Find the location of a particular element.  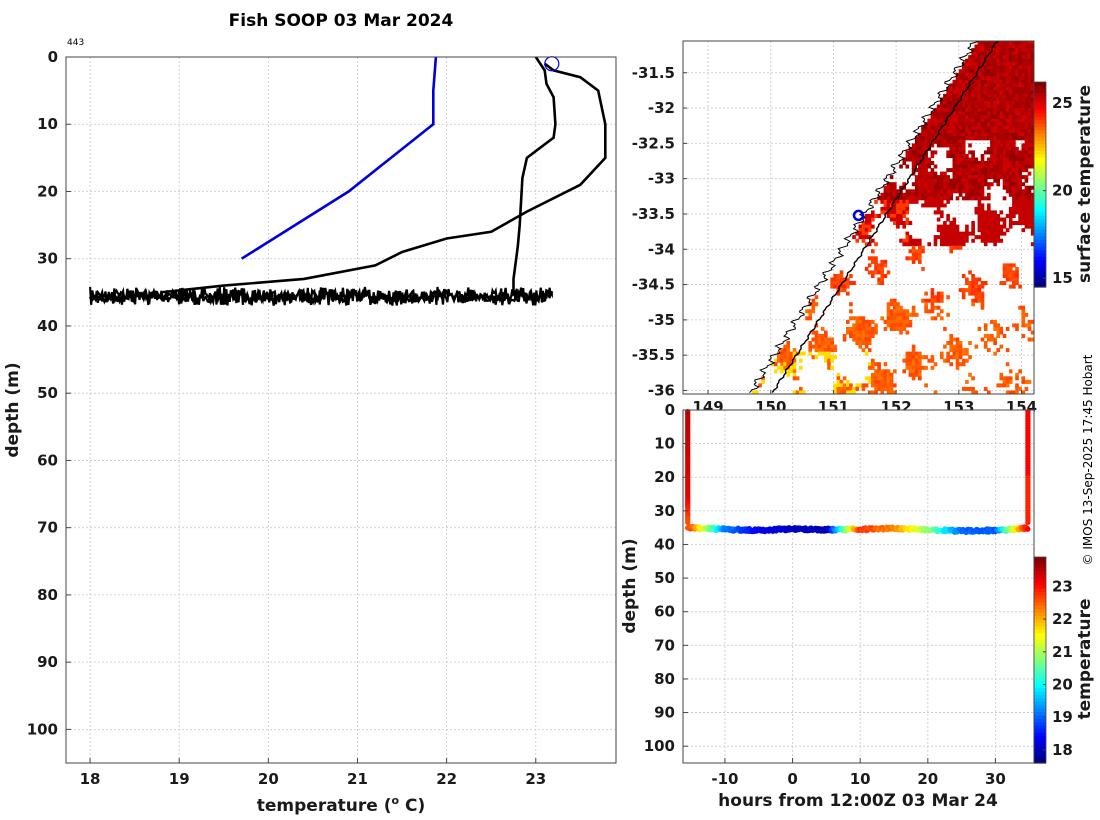

profile-y-tick-label: 0 is located at coordinates (53, 57).